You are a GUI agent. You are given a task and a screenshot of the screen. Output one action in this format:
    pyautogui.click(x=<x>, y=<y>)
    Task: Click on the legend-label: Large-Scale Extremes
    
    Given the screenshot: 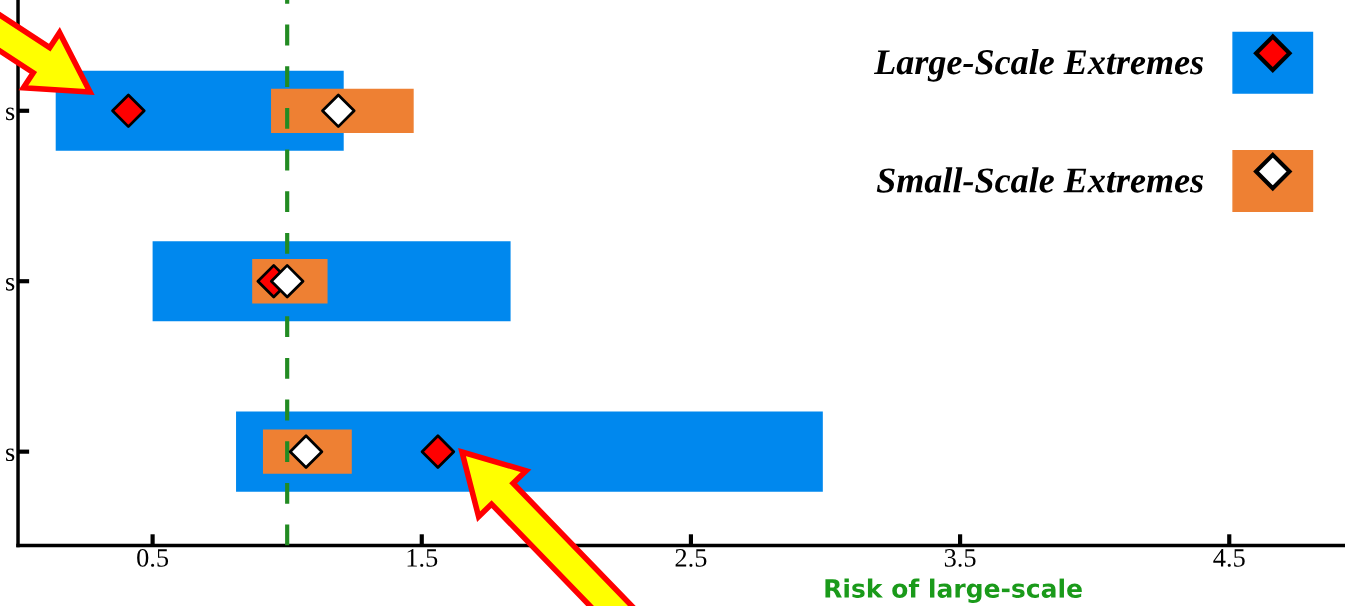 What is the action you would take?
    pyautogui.click(x=1038, y=65)
    